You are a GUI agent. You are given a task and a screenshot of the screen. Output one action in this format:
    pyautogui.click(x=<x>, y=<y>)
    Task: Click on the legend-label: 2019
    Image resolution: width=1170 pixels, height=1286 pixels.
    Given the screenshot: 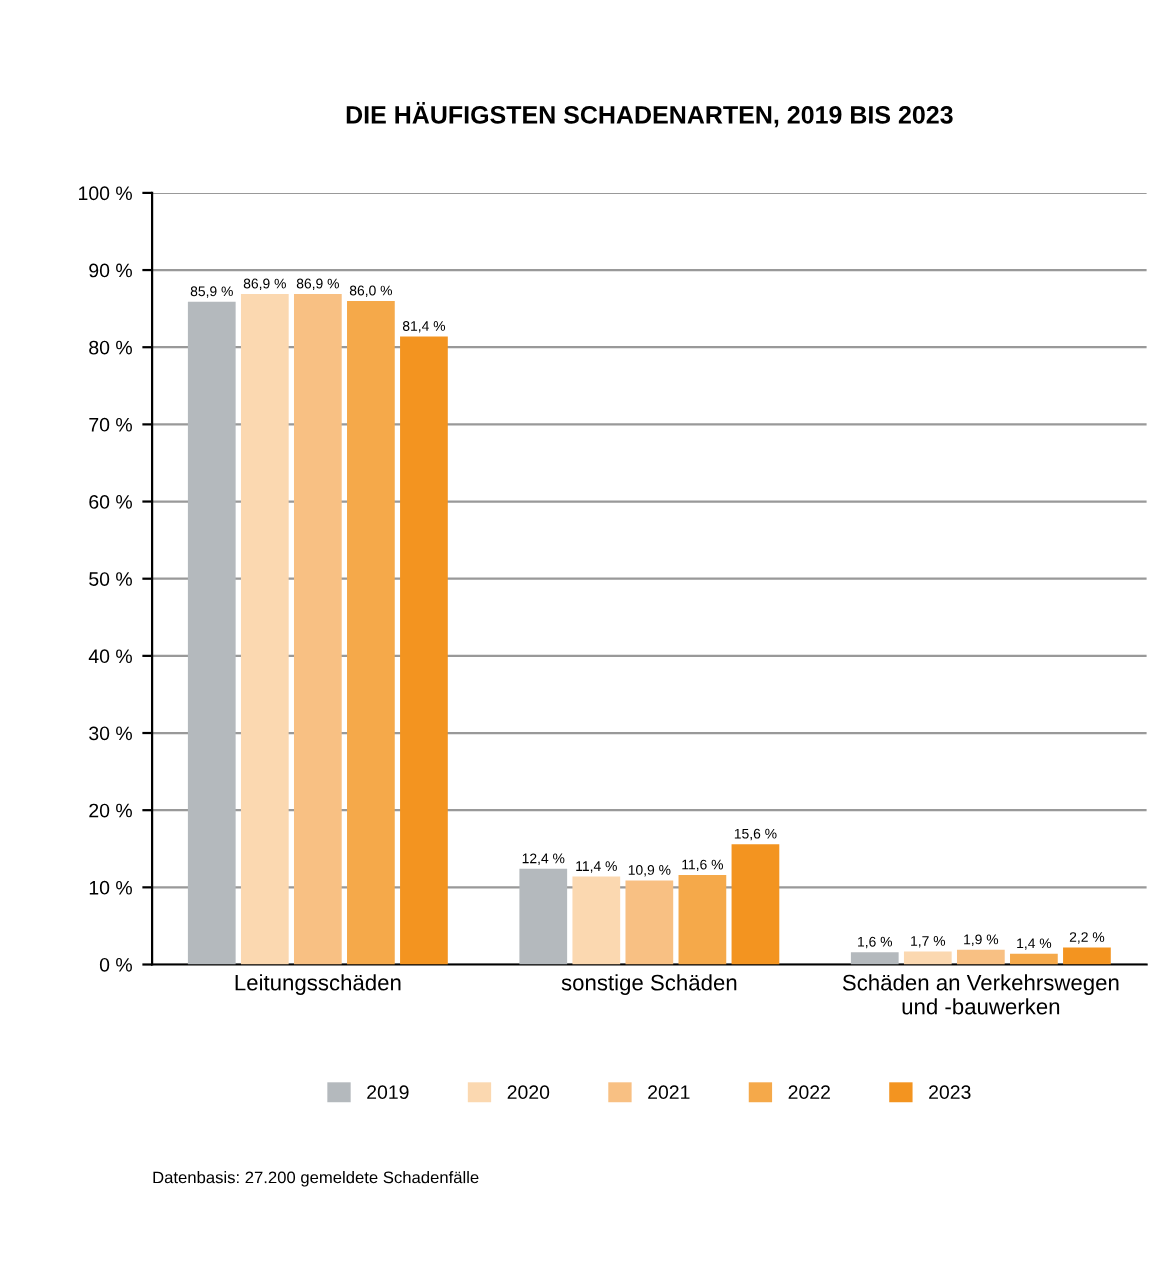 What is the action you would take?
    pyautogui.click(x=388, y=1092)
    